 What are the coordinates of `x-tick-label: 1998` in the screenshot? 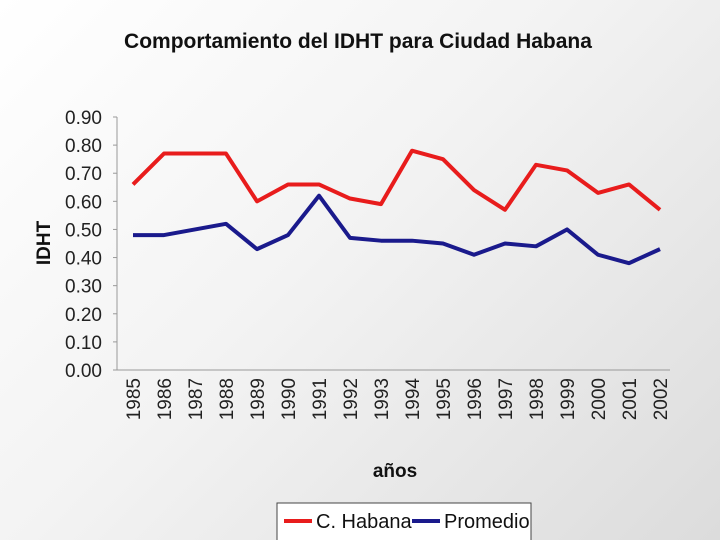 It's located at (537, 399).